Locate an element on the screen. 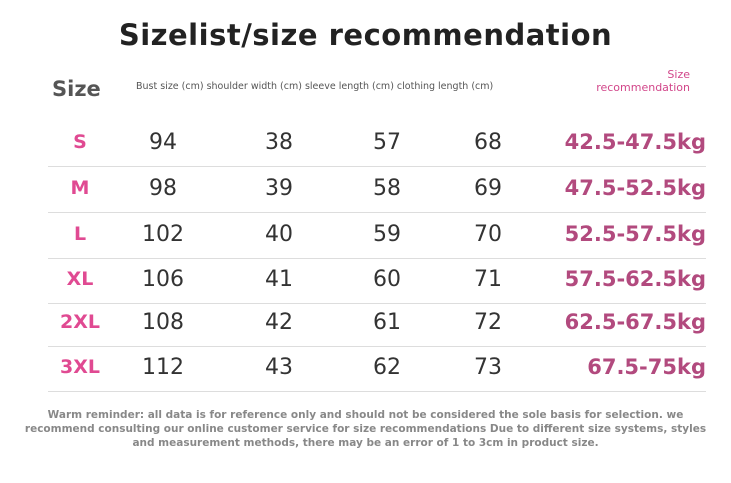 This screenshot has width=731, height=483. length-value: 68 is located at coordinates (488, 142).